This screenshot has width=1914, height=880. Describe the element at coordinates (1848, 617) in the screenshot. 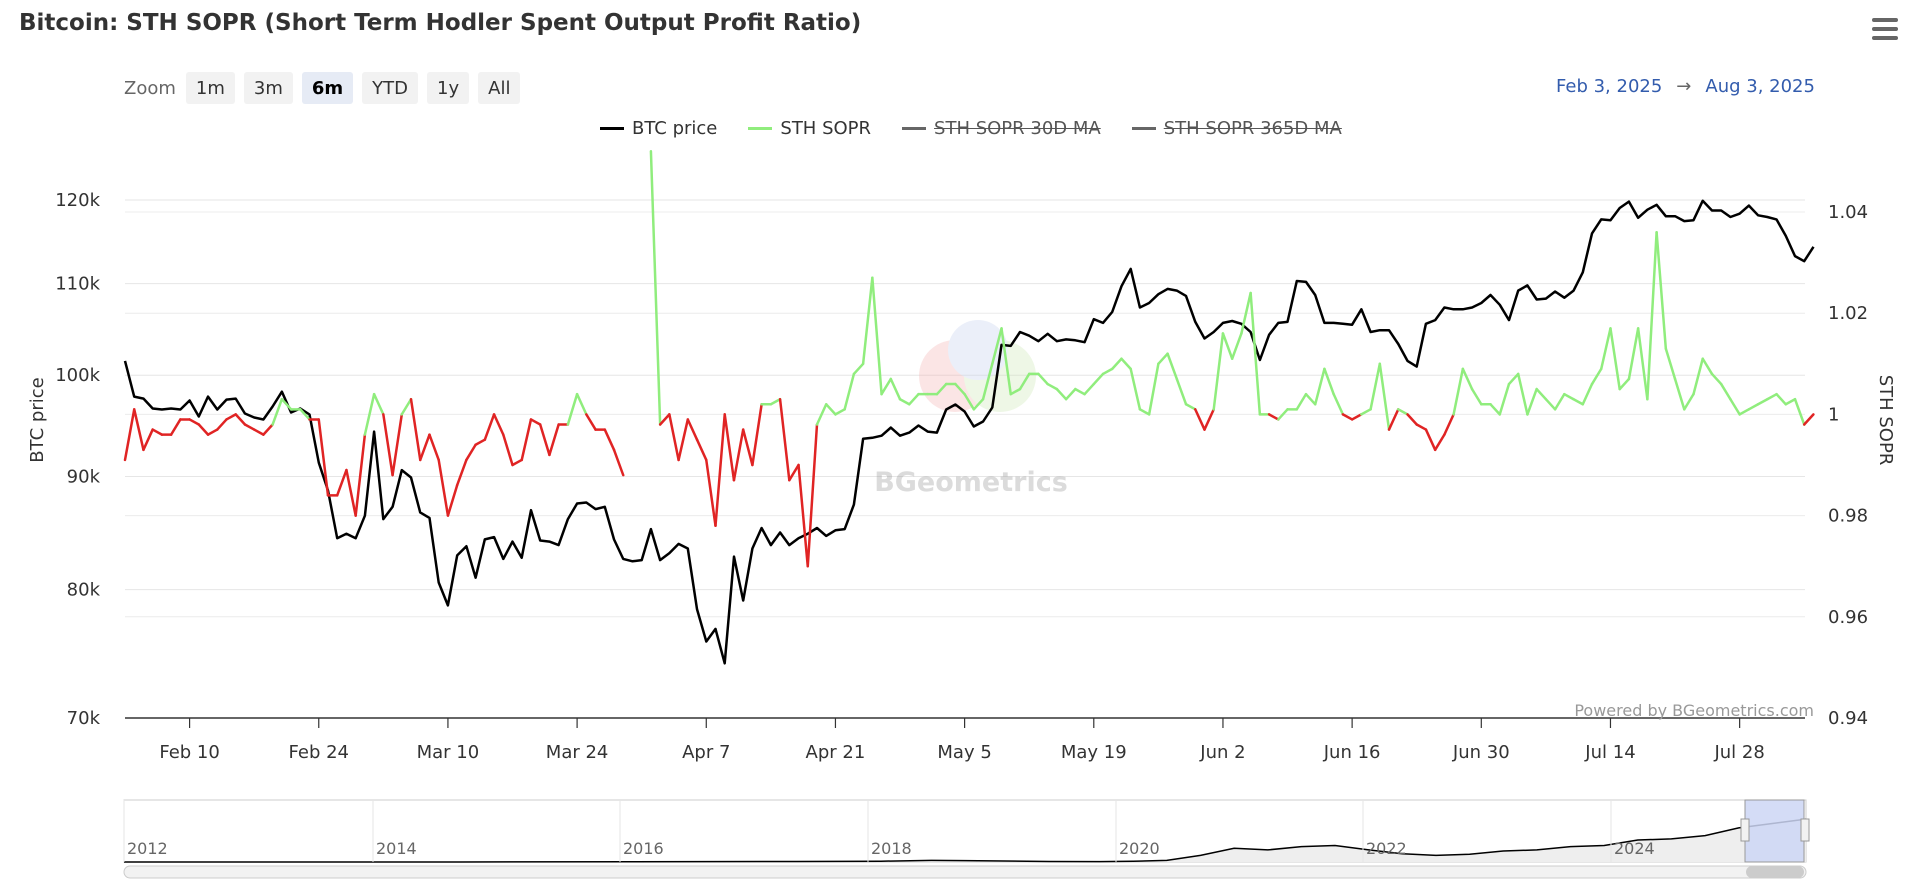

I see `y-right-tick-label: 0.96` at that location.